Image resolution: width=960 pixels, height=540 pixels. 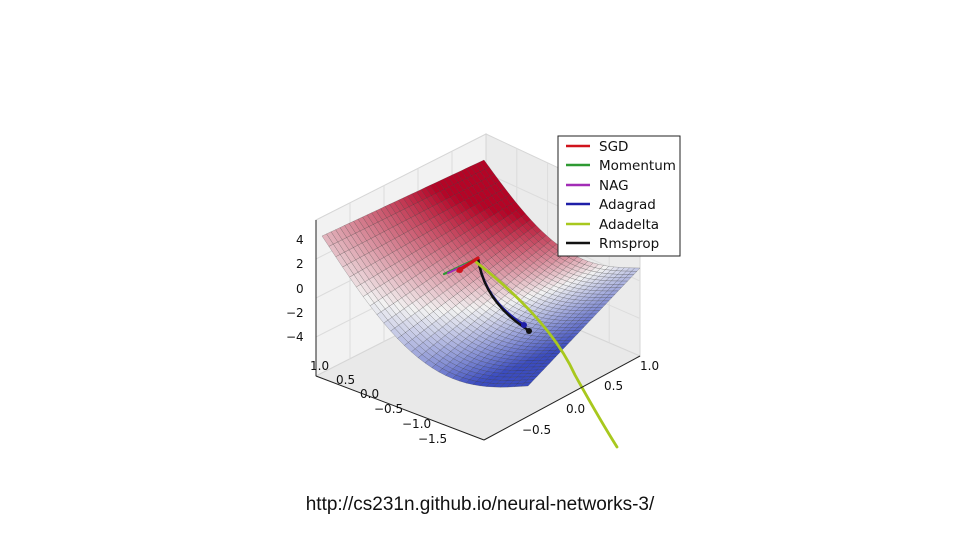 I want to click on y-tick-label: 0.5, so click(x=613, y=386).